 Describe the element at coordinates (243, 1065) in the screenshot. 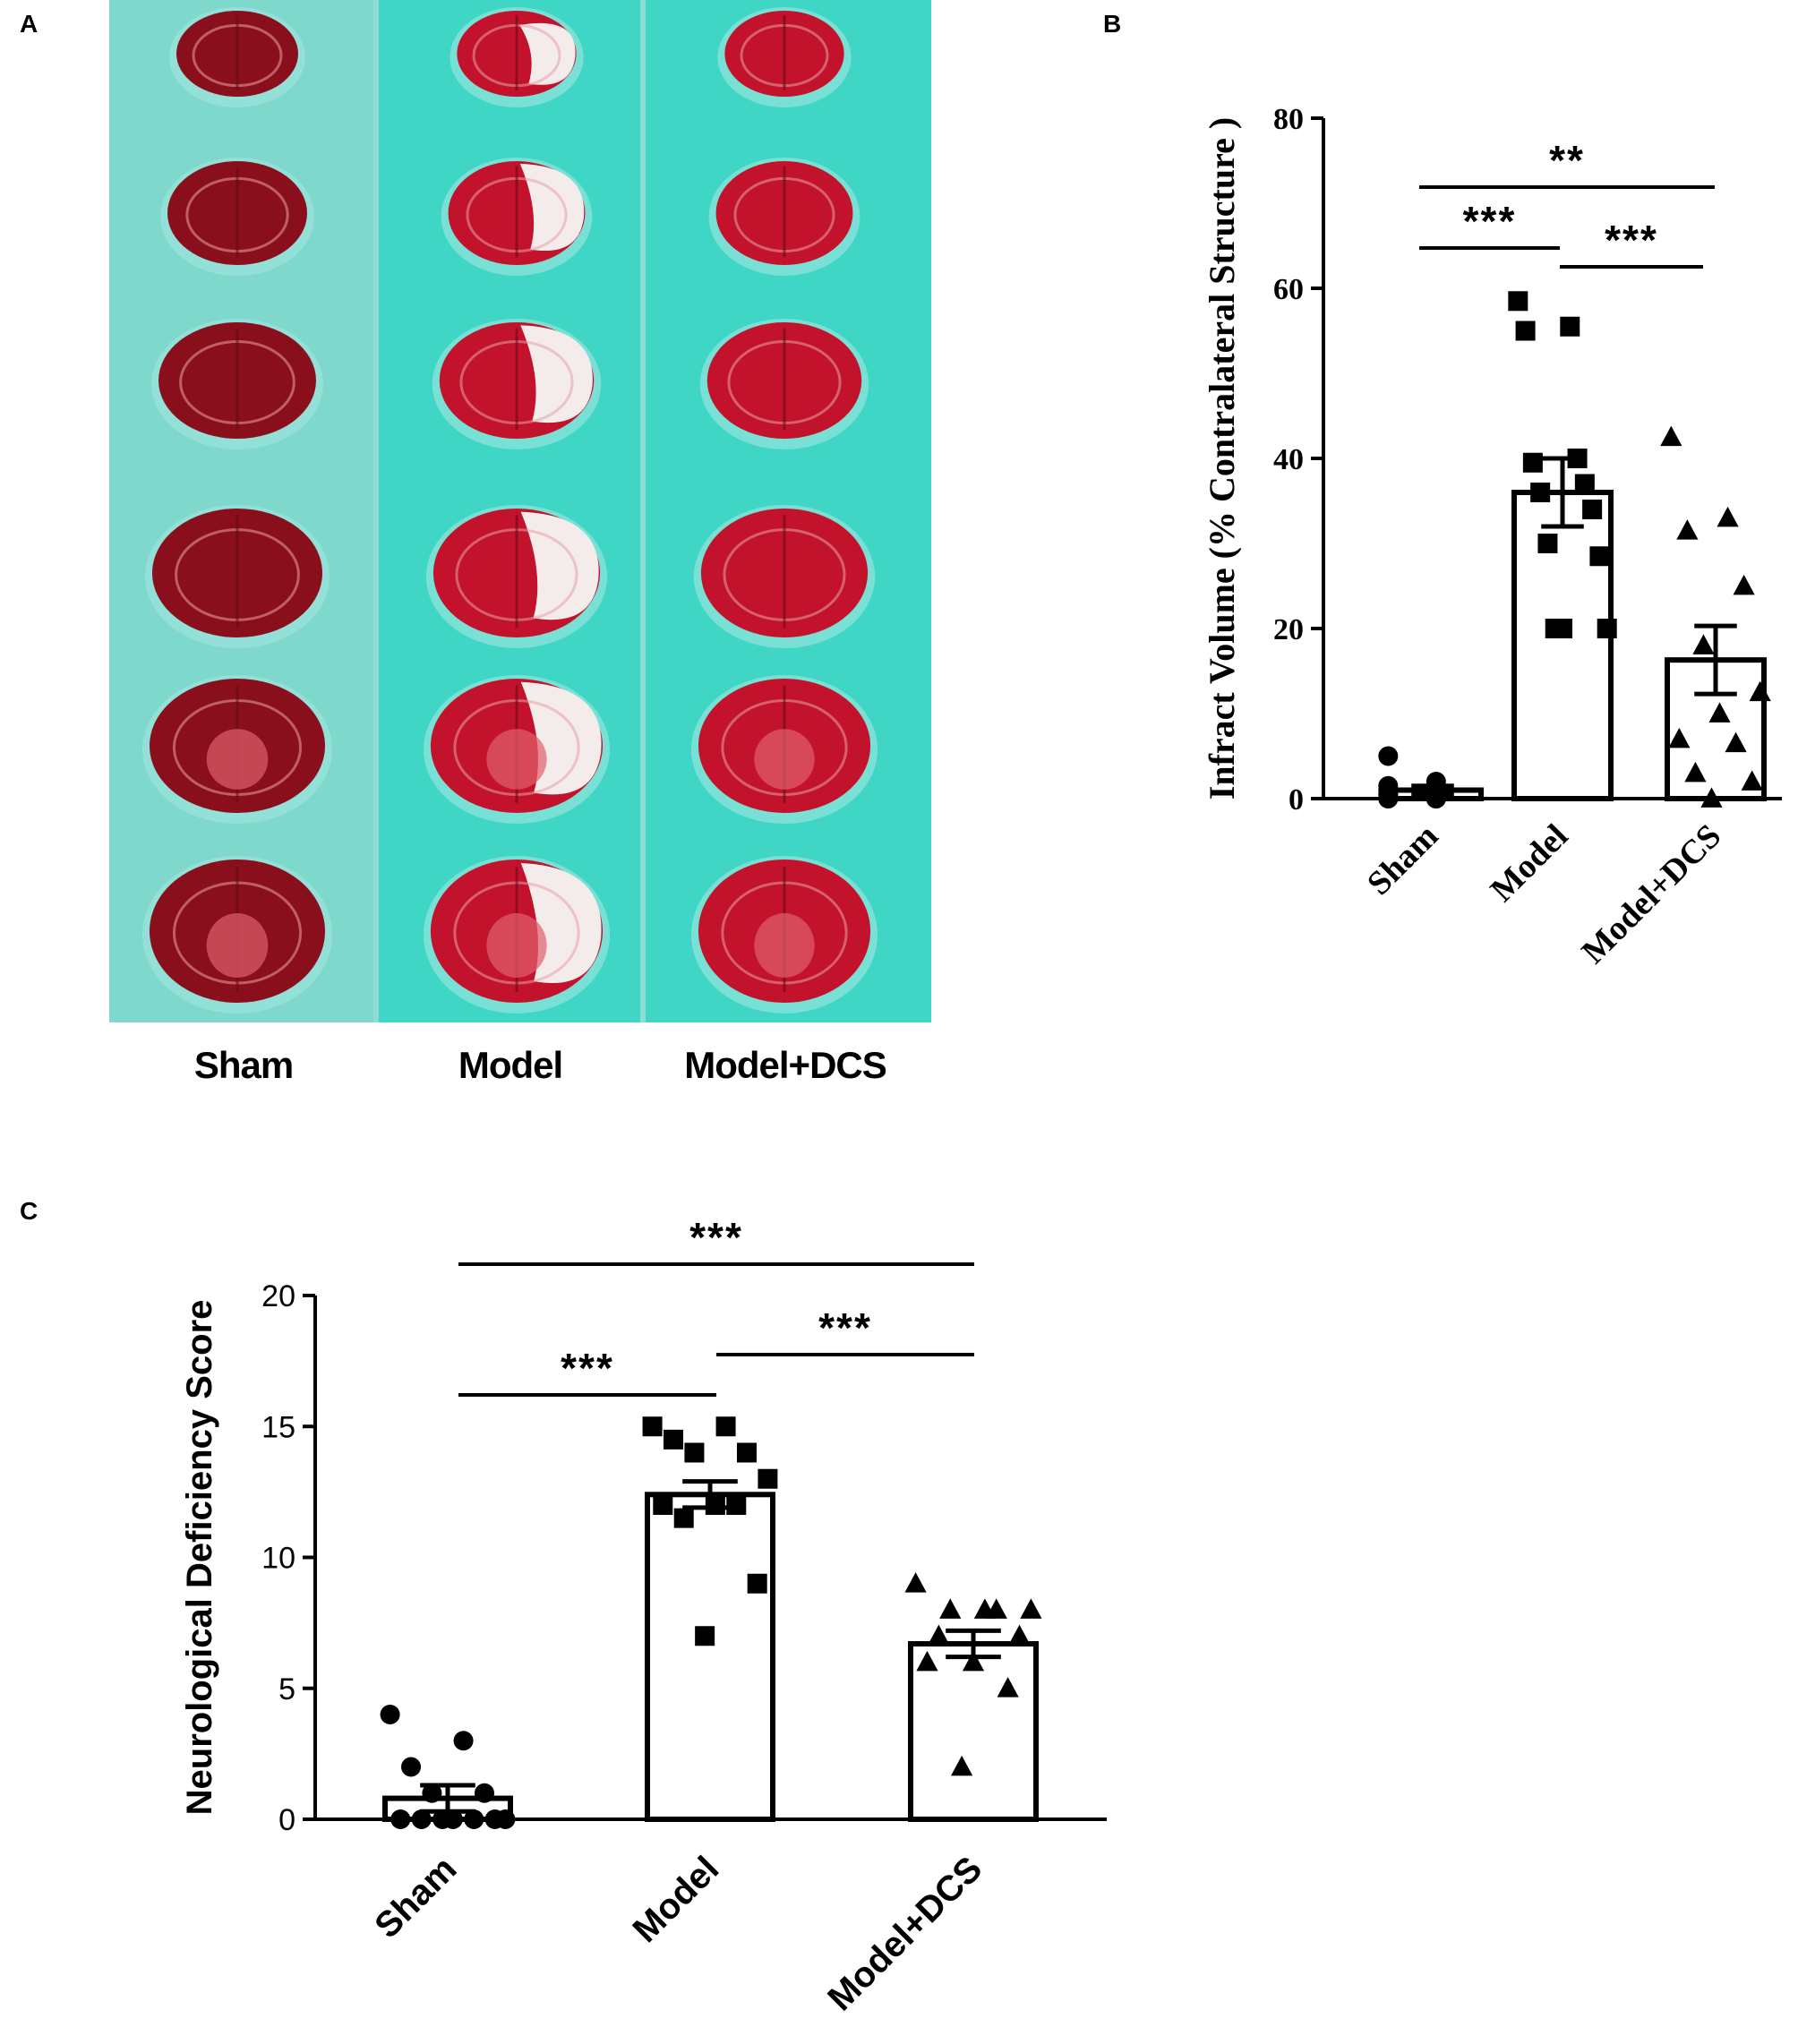

I see `group-label-sham: Sham` at that location.